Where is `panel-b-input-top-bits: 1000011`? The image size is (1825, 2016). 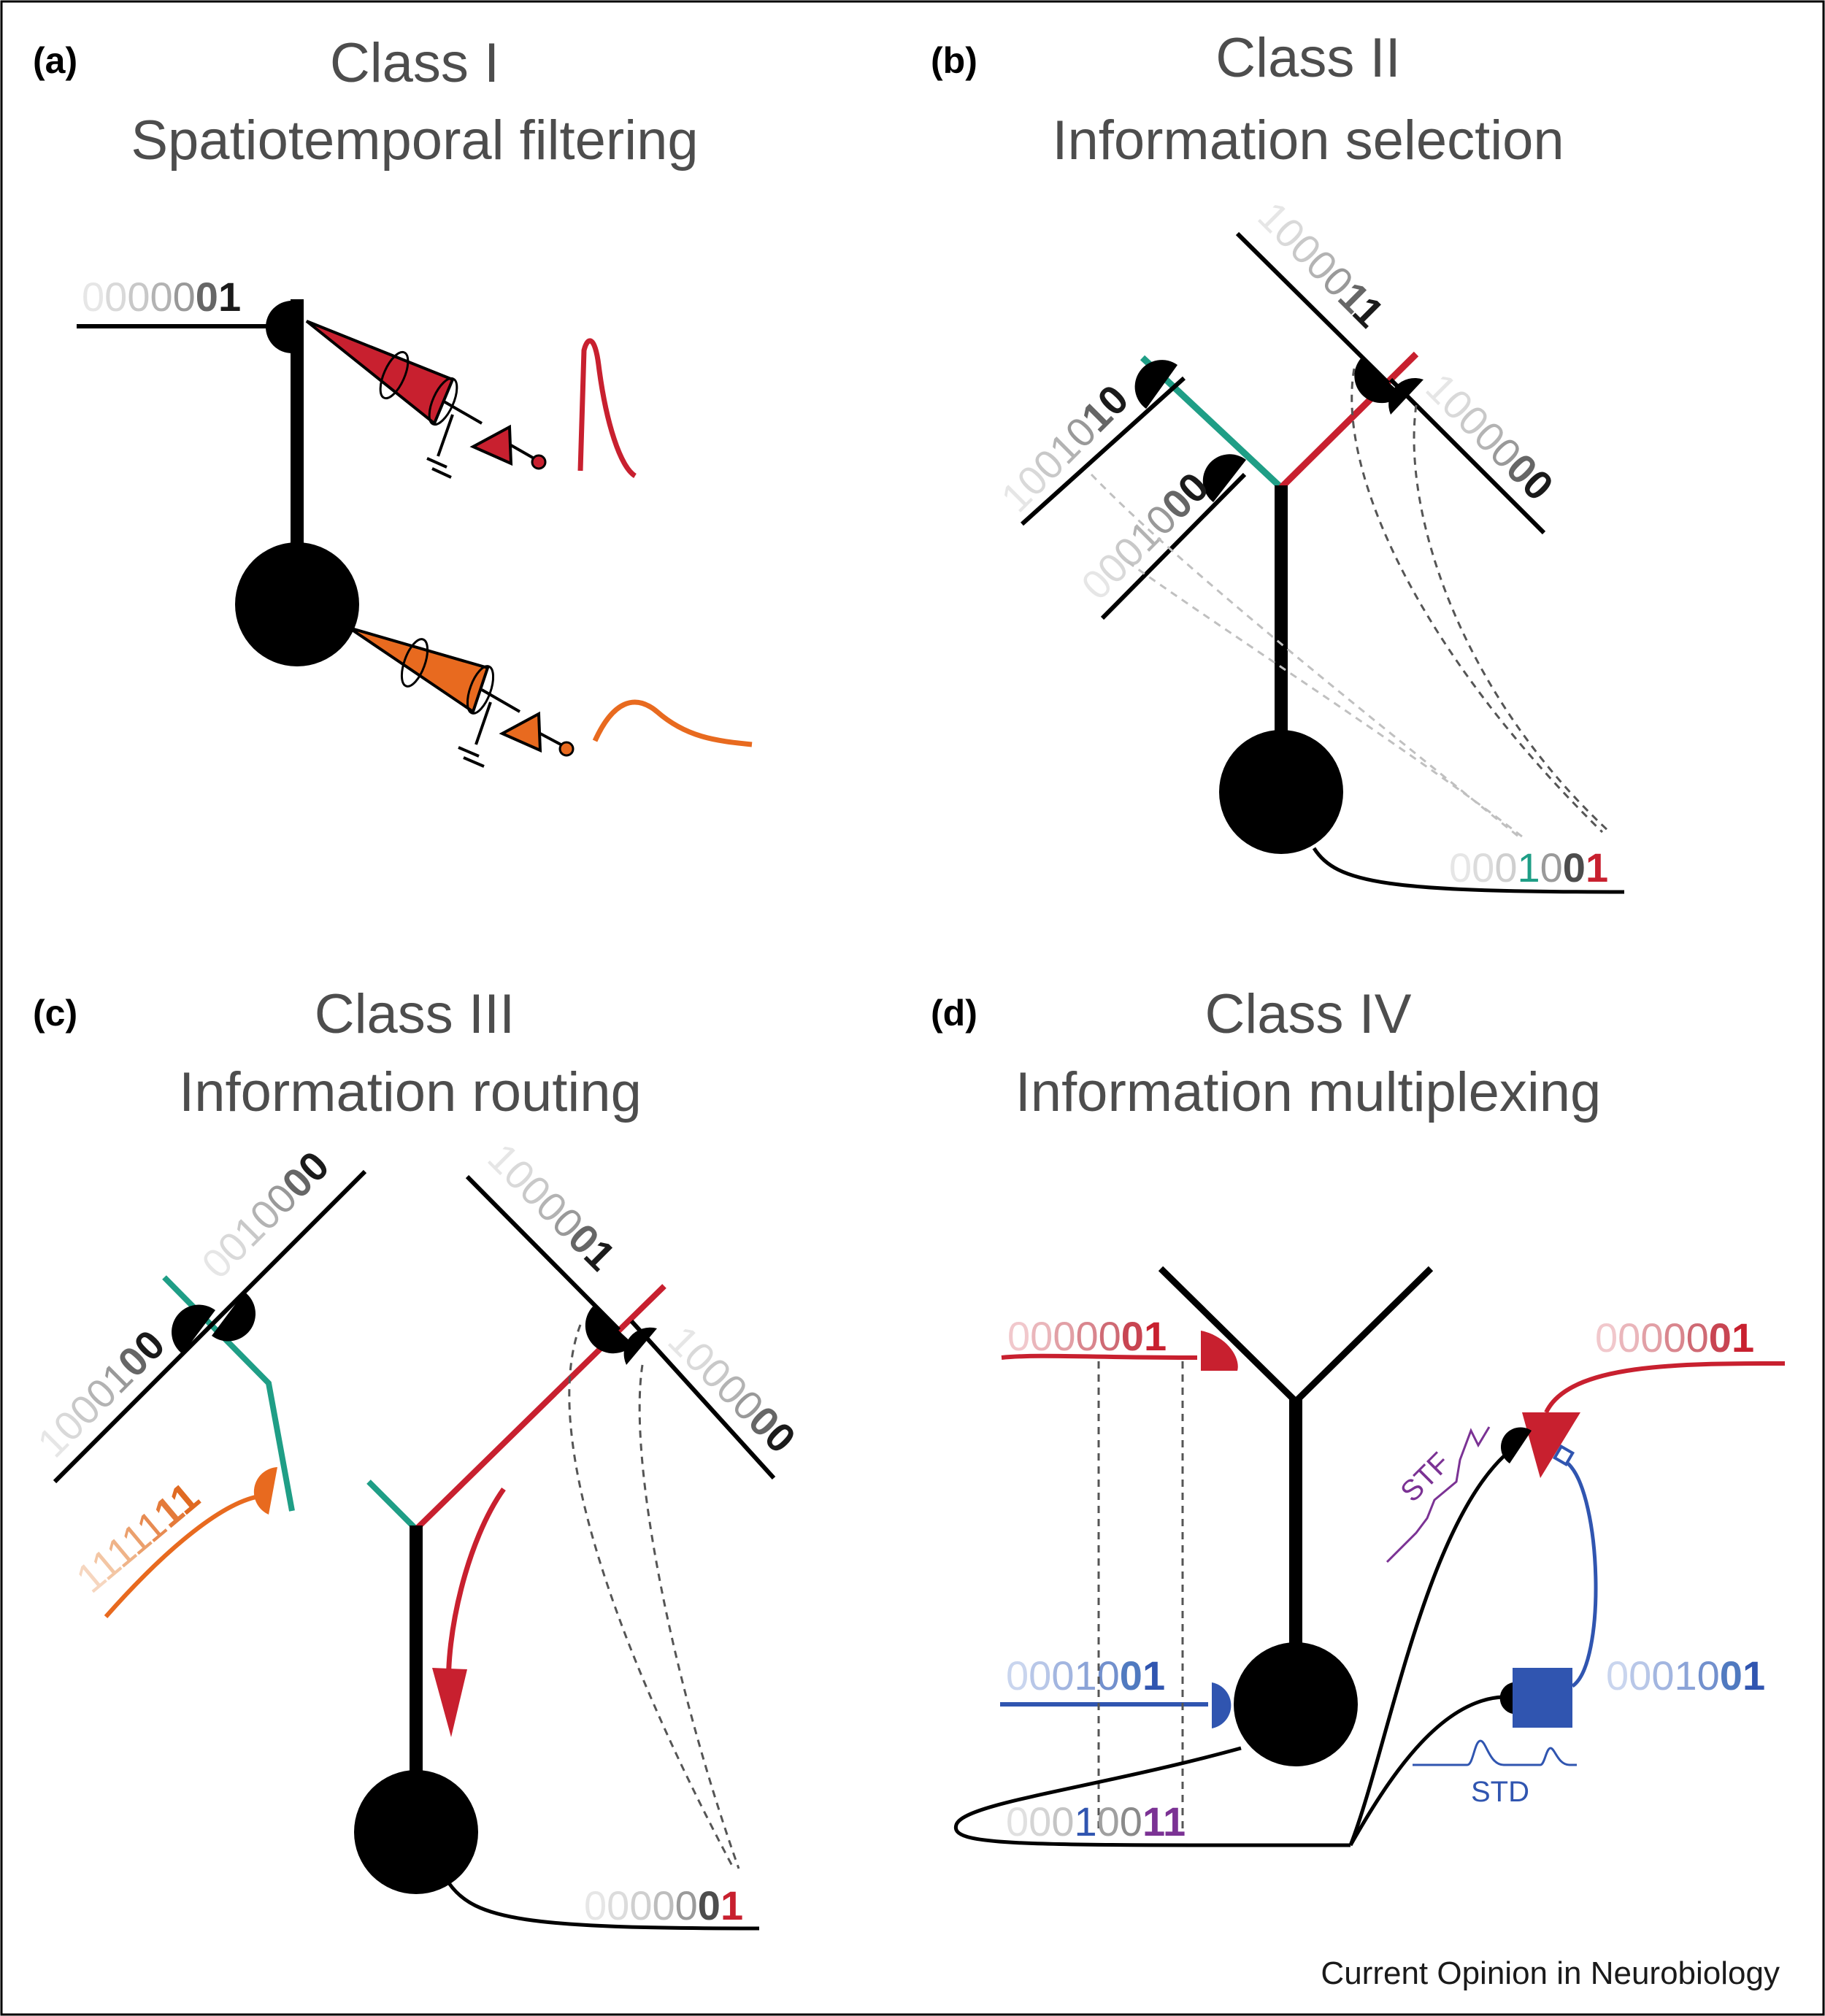
panel-b-input-top-bits: 1000011 is located at coordinates (1322, 264).